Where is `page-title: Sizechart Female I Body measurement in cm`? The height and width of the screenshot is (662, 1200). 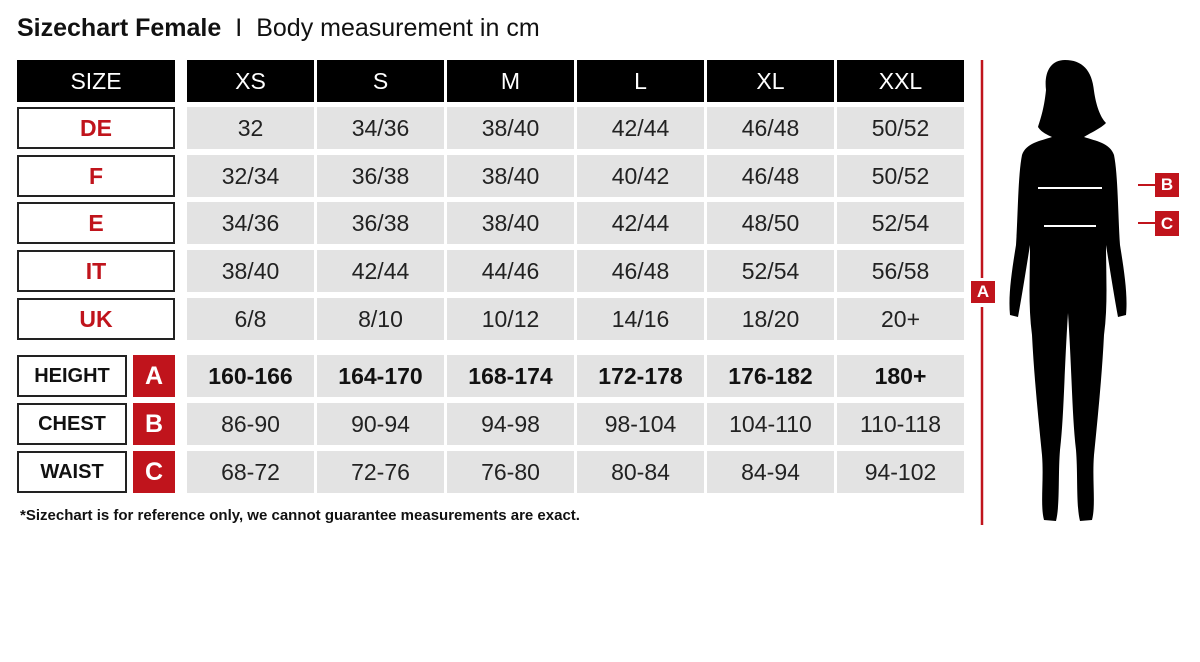
page-title: Sizechart Female I Body measurement in cm is located at coordinates (278, 28).